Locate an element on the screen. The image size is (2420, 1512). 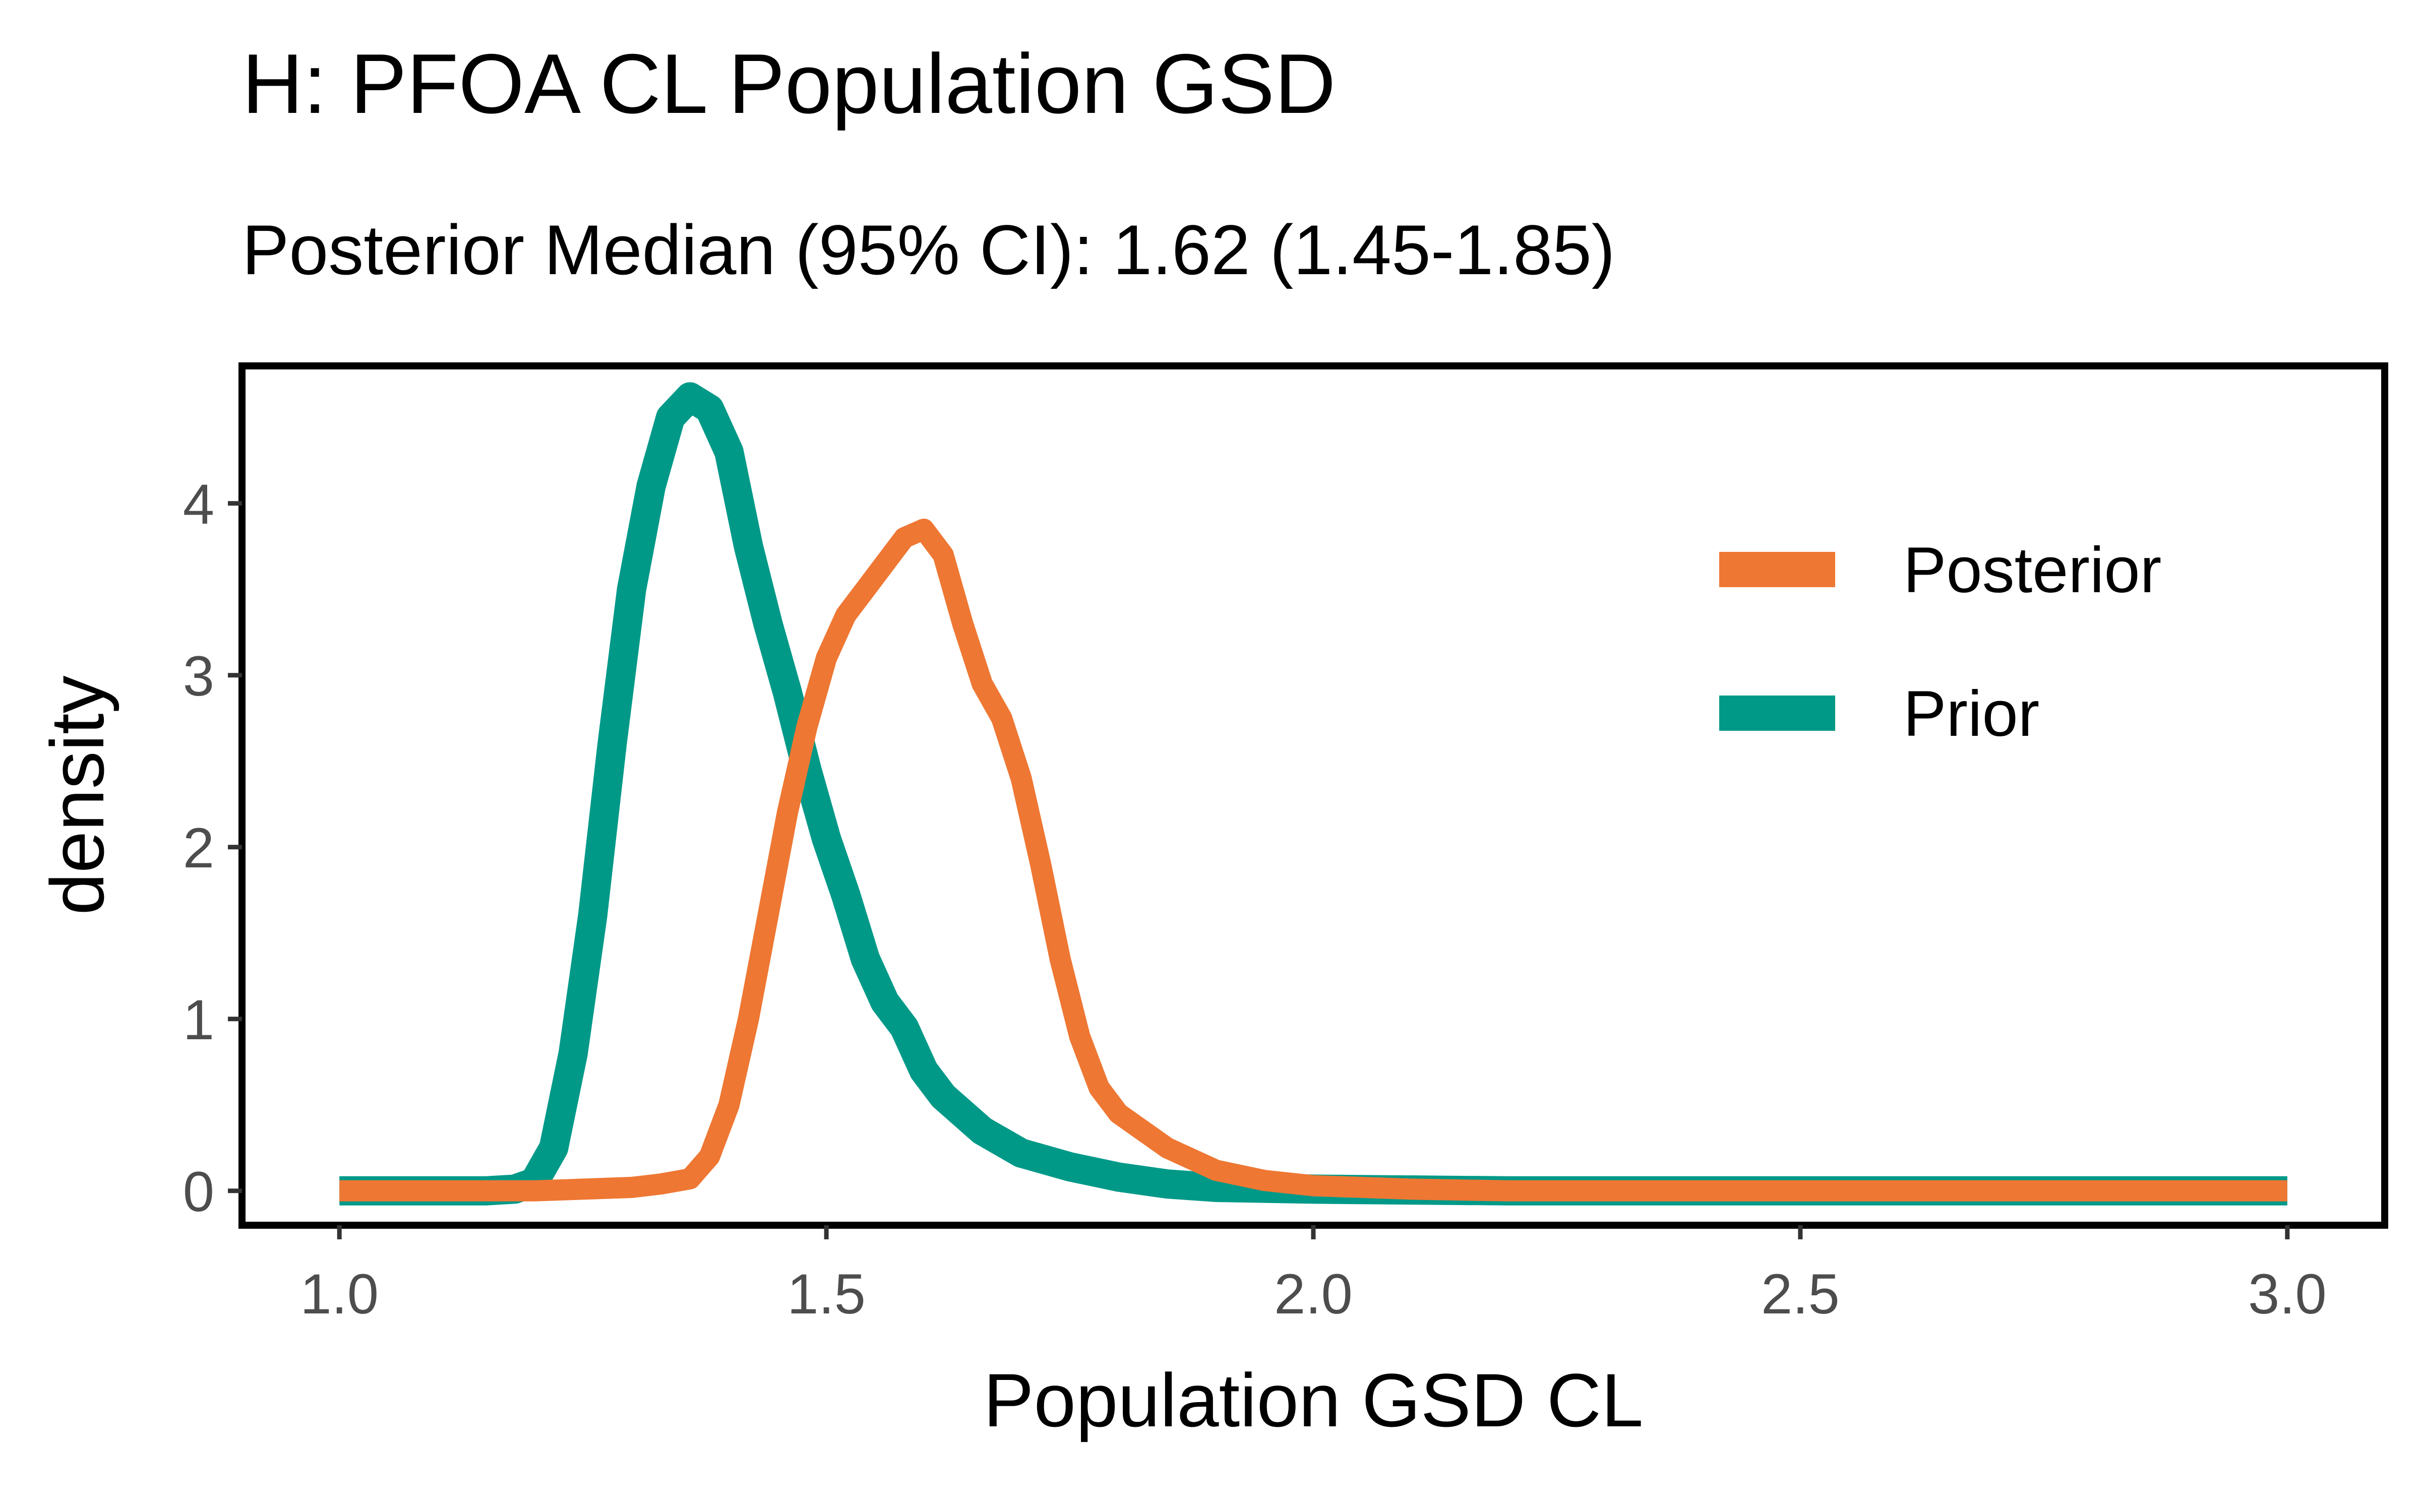
y-tick-label: 1 is located at coordinates (198, 1020).